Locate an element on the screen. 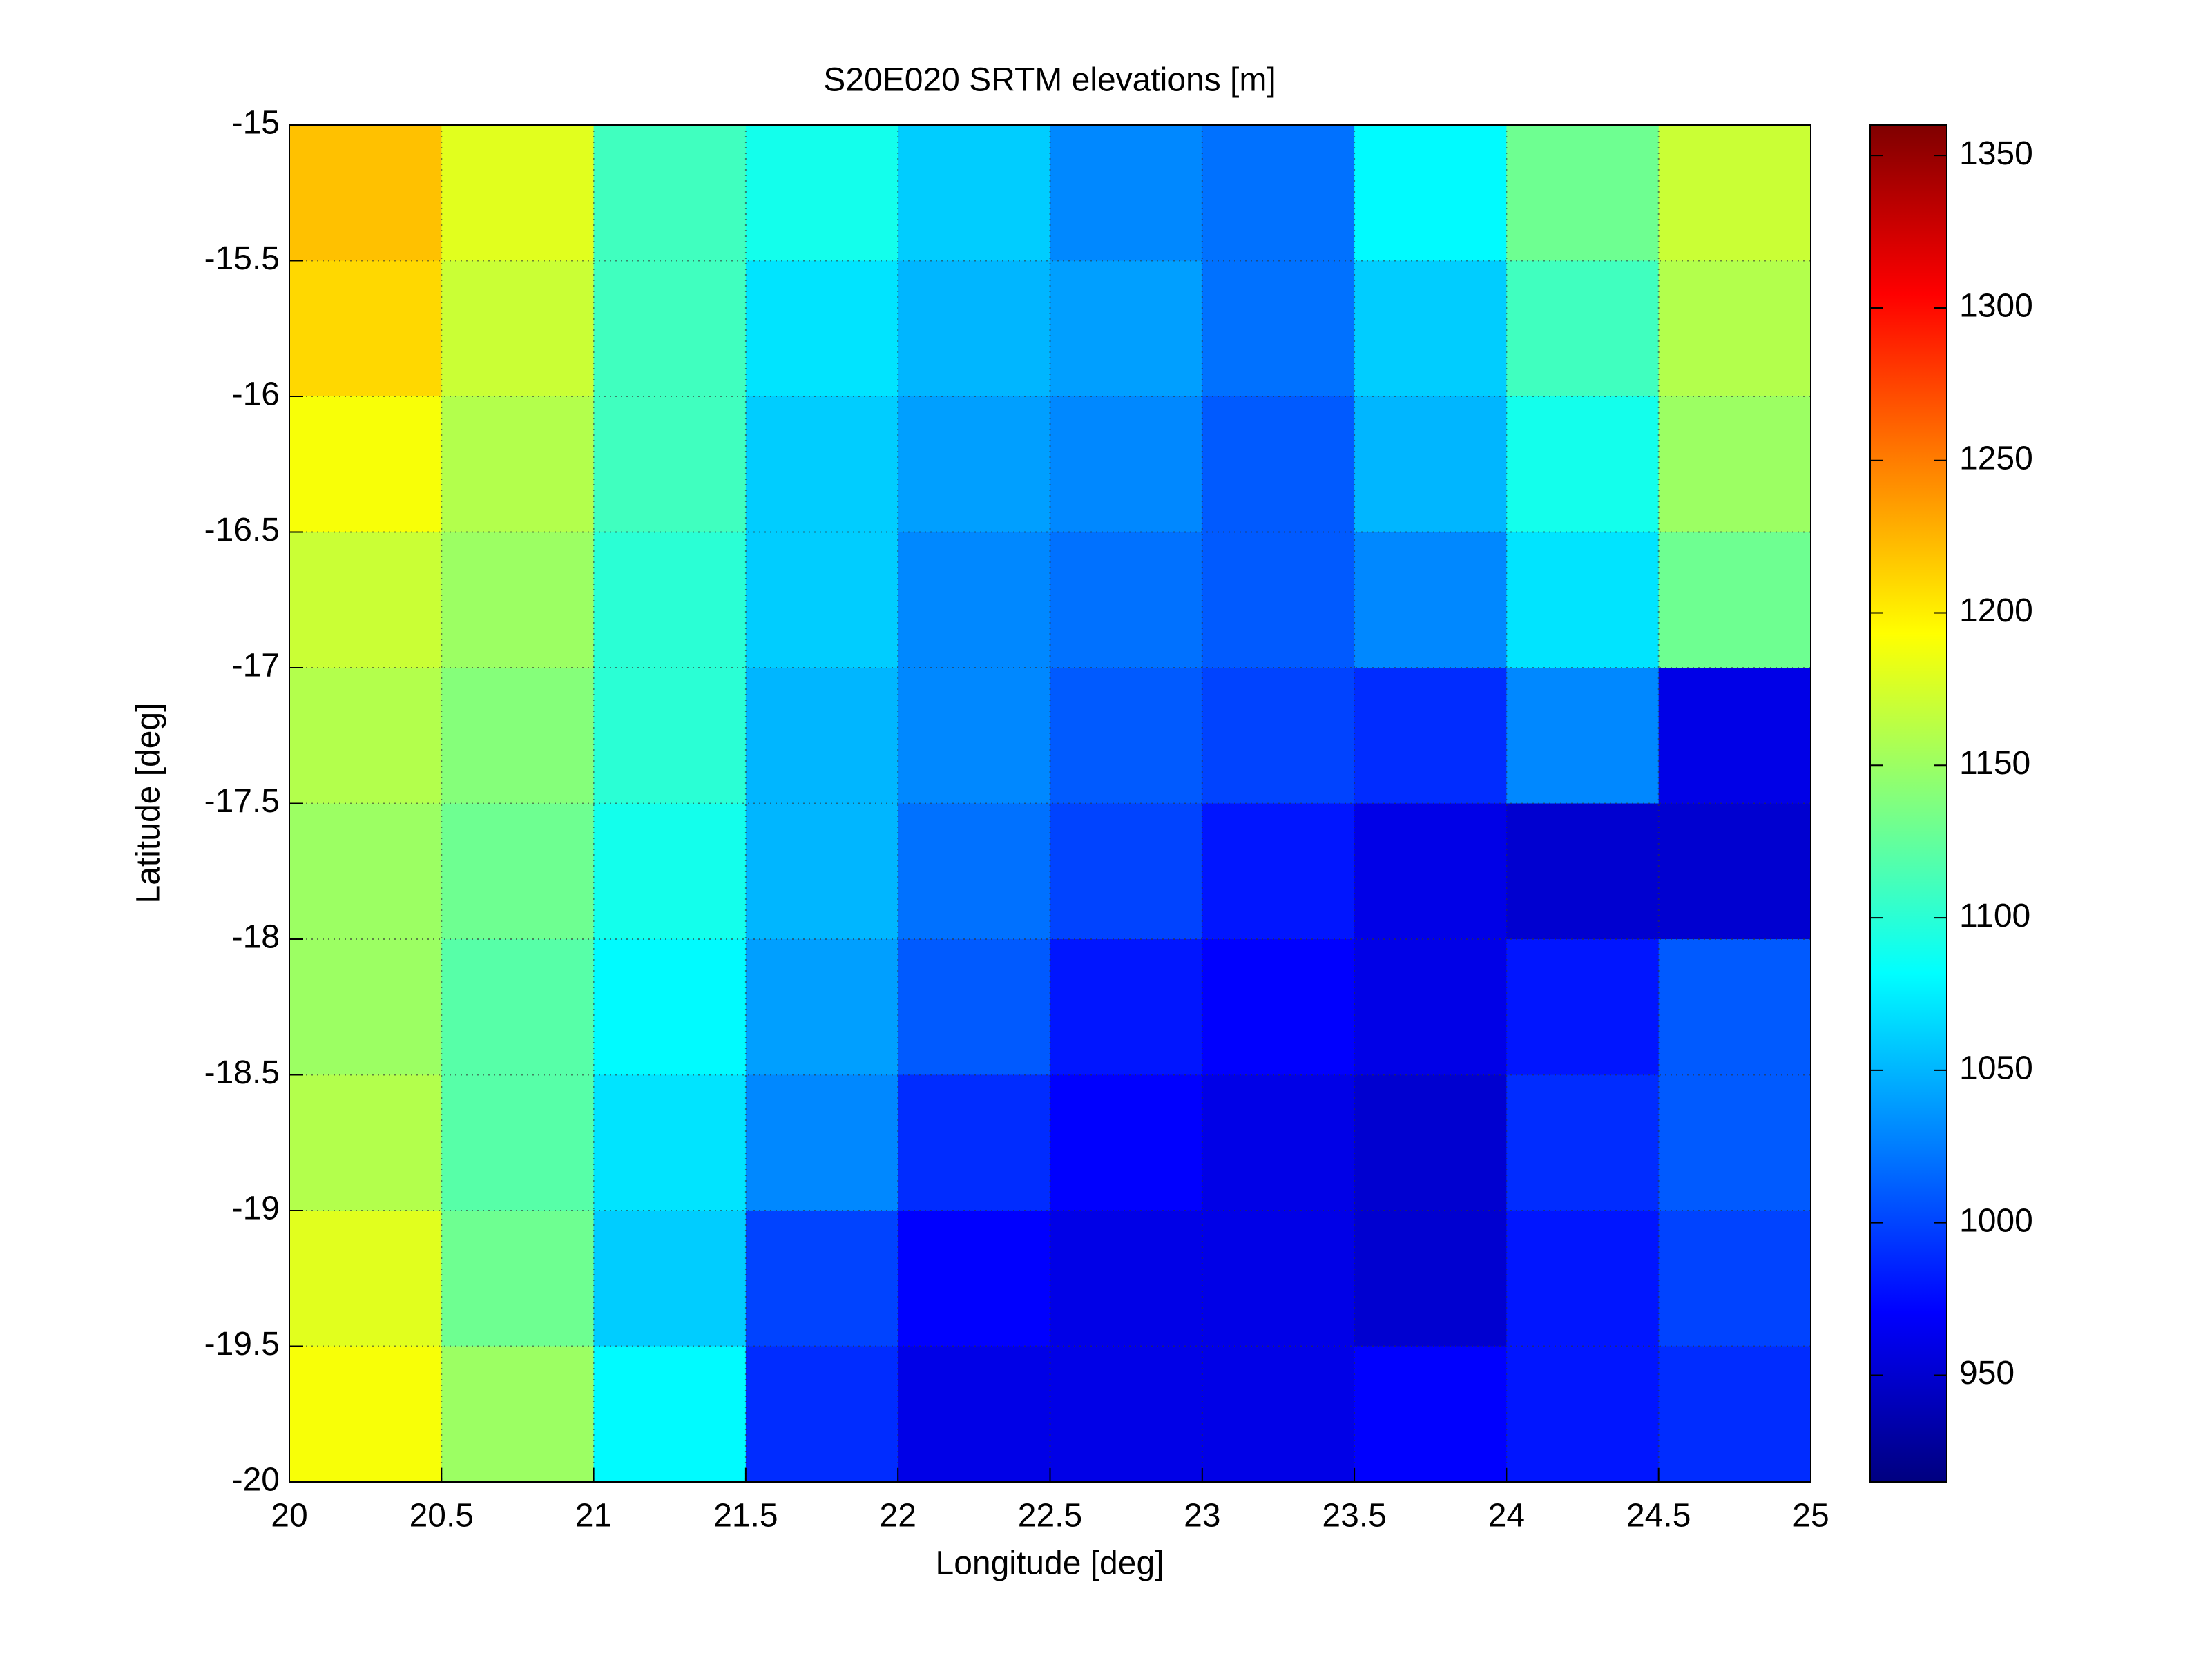 The height and width of the screenshot is (1658, 2212). y-tick-label: -19 is located at coordinates (256, 1209).